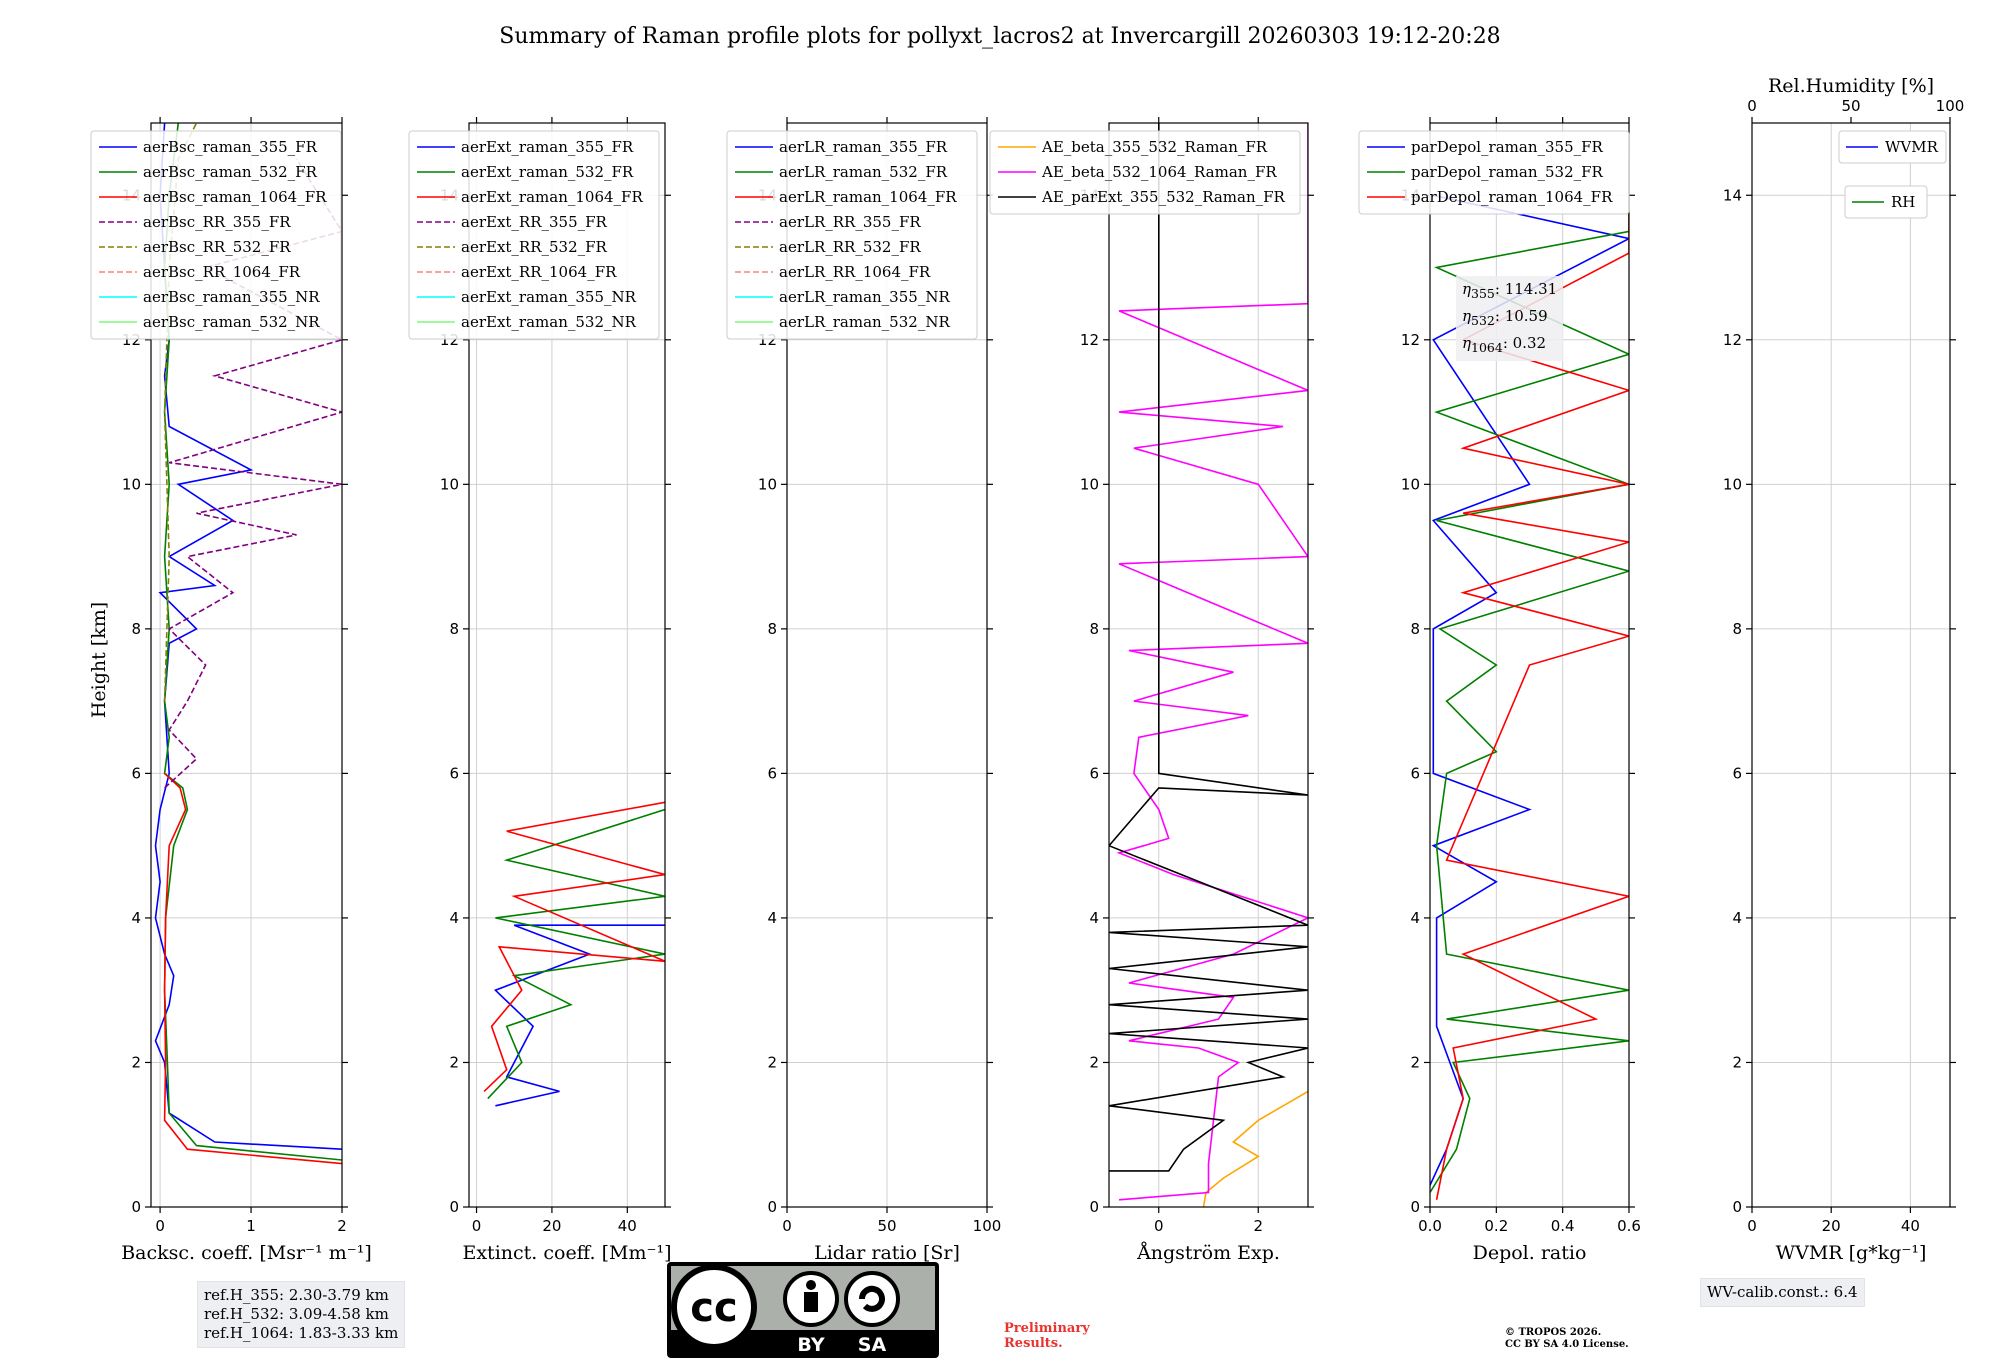 This screenshot has height=1360, width=2000. What do you see at coordinates (863, 172) in the screenshot?
I see `legend-label: aerLR_raman_532_FR` at bounding box center [863, 172].